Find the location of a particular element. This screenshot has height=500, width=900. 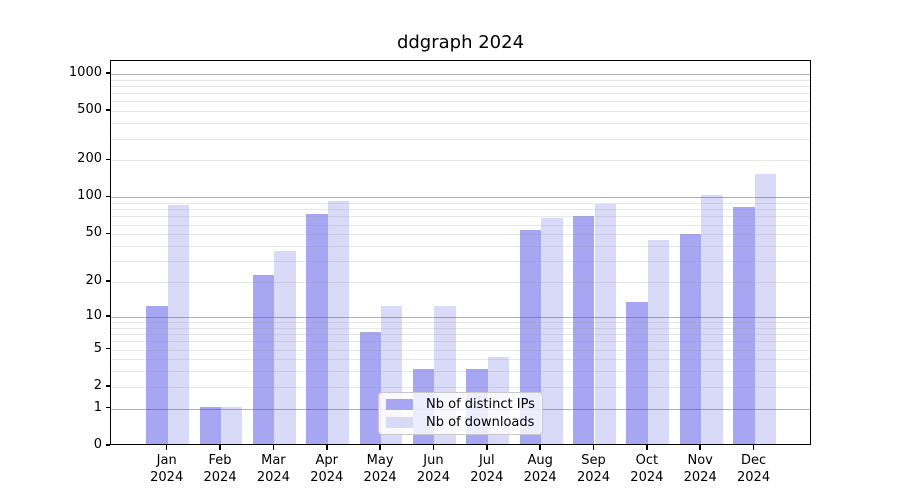

month-name: Dec is located at coordinates (753, 460).